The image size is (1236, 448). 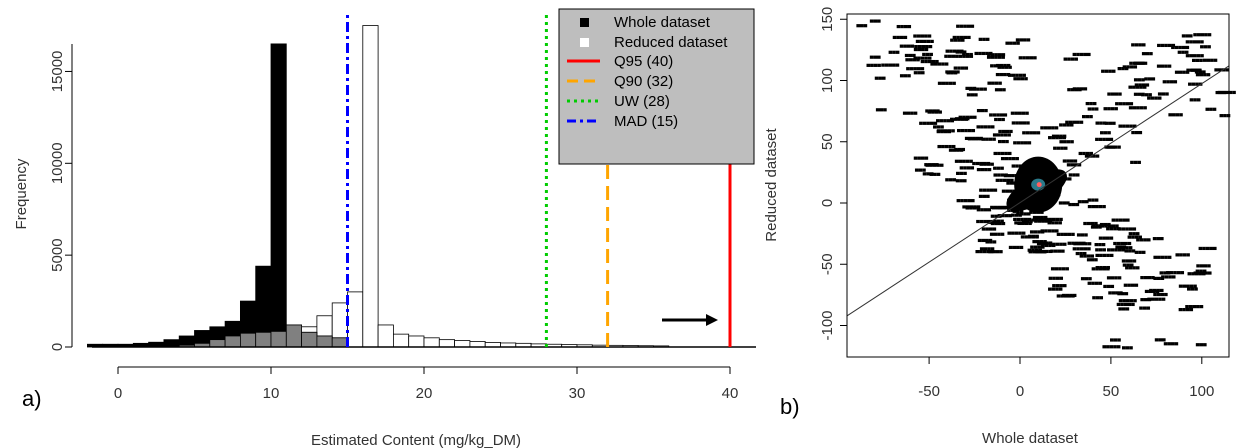 I want to click on whole-dataset-bars, so click(x=217, y=195).